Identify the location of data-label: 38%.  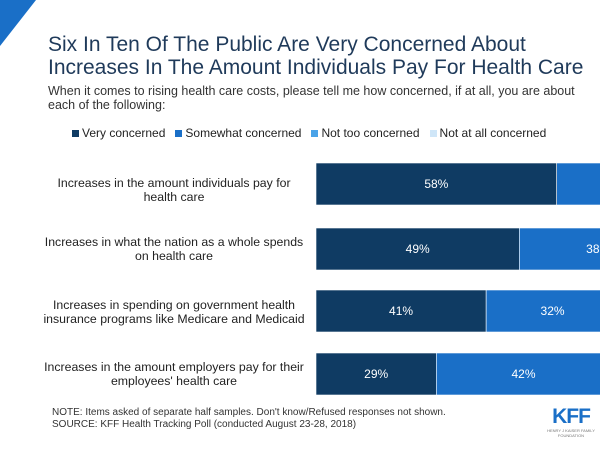
(593, 249).